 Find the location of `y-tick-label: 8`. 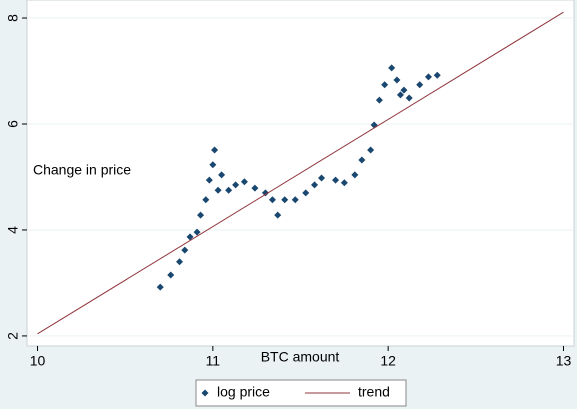

y-tick-label: 8 is located at coordinates (13, 18).